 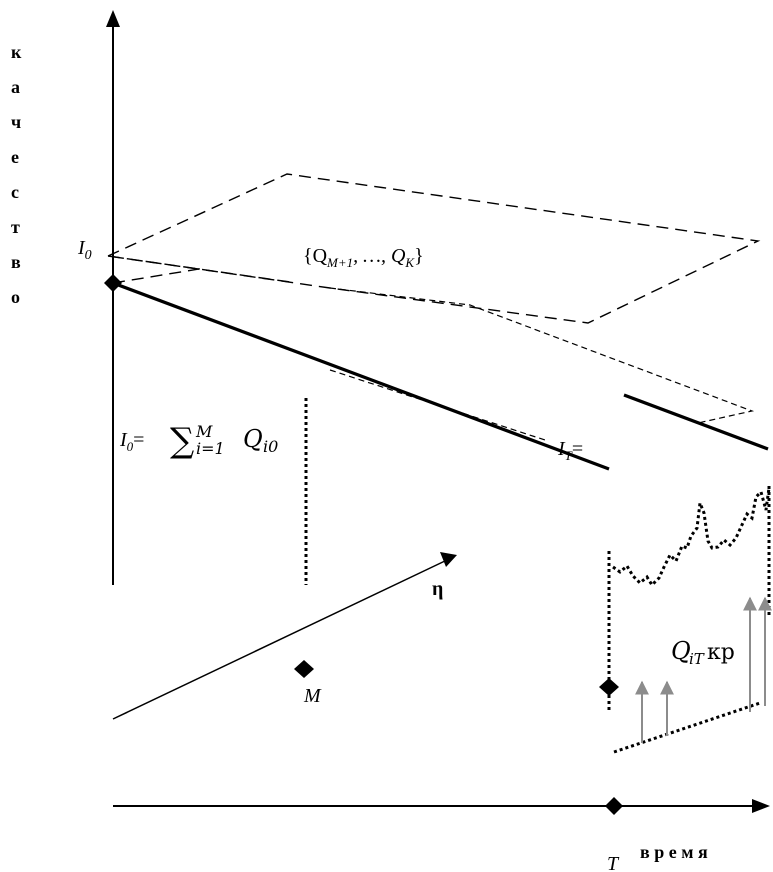 I want to click on set-label: {QM+1, …, QK}, so click(x=363, y=257).